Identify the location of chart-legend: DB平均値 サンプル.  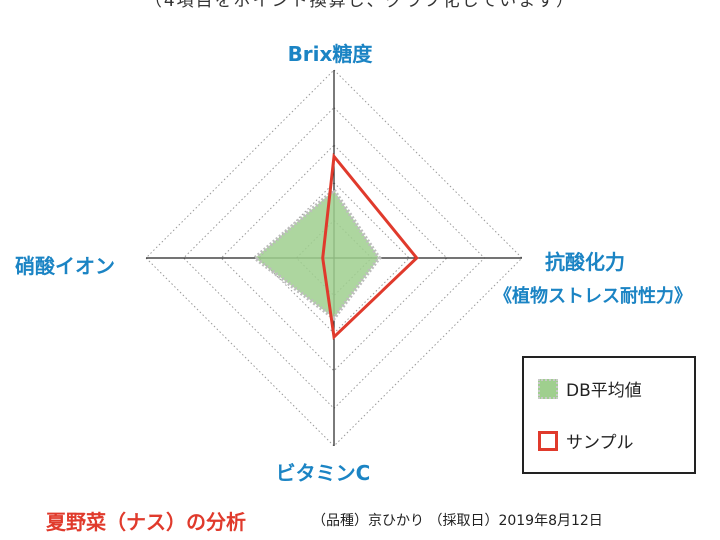
(609, 415).